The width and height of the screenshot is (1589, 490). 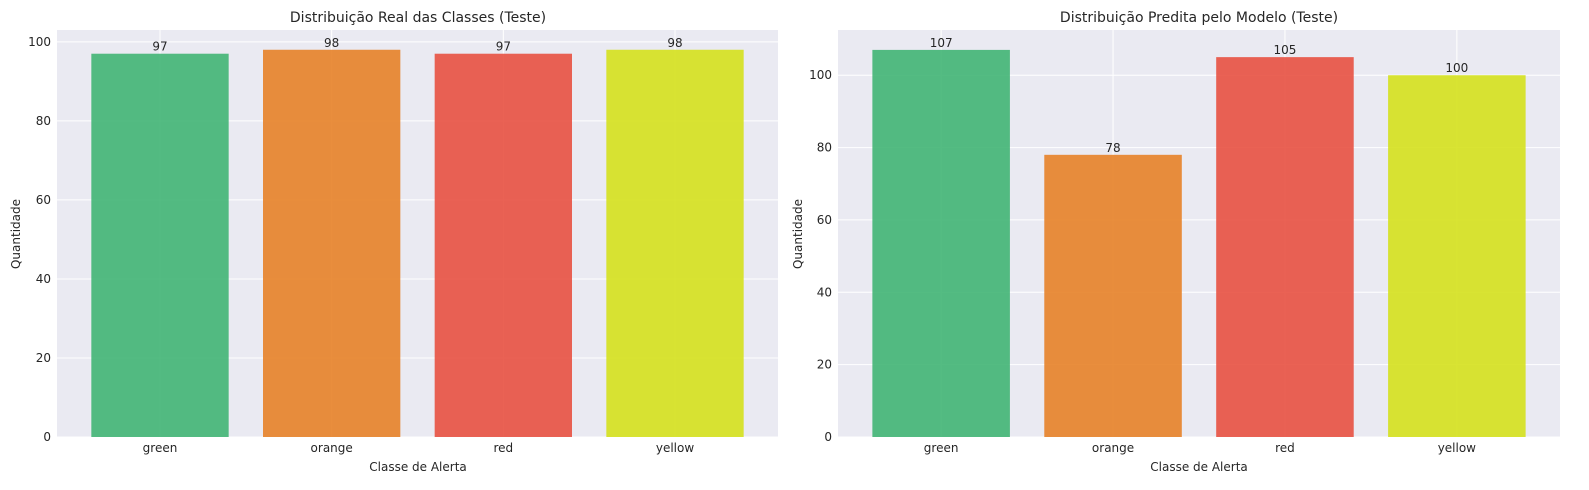 What do you see at coordinates (1199, 18) in the screenshot?
I see `chart-title: Distribuição Predita pelo Modelo (Teste)` at bounding box center [1199, 18].